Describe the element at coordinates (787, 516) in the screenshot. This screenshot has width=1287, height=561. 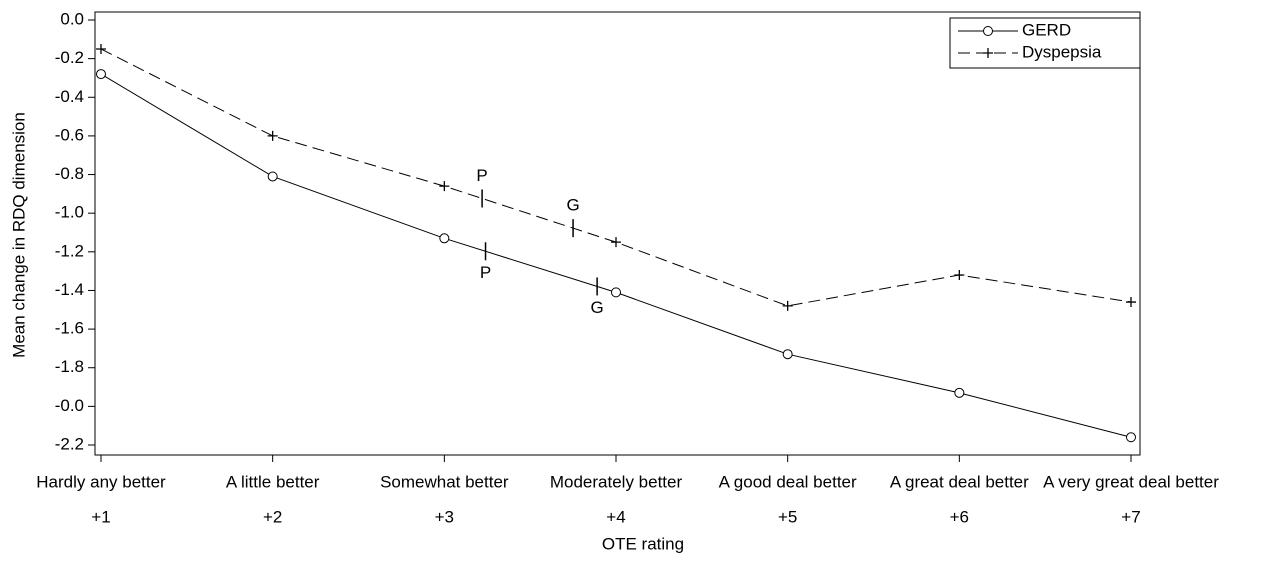
I see `x-tick-label: +5` at that location.